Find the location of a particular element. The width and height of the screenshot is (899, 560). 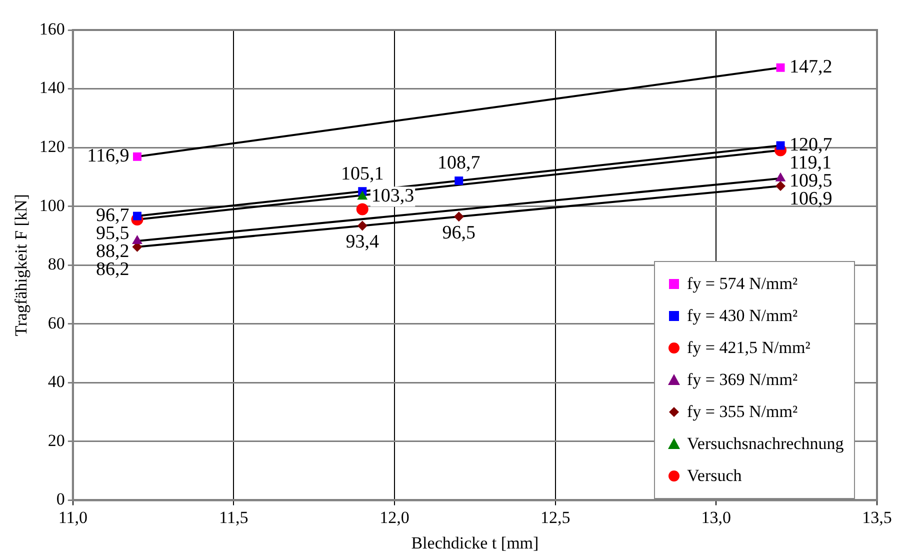

x-tick-label: 13,0 is located at coordinates (716, 517).